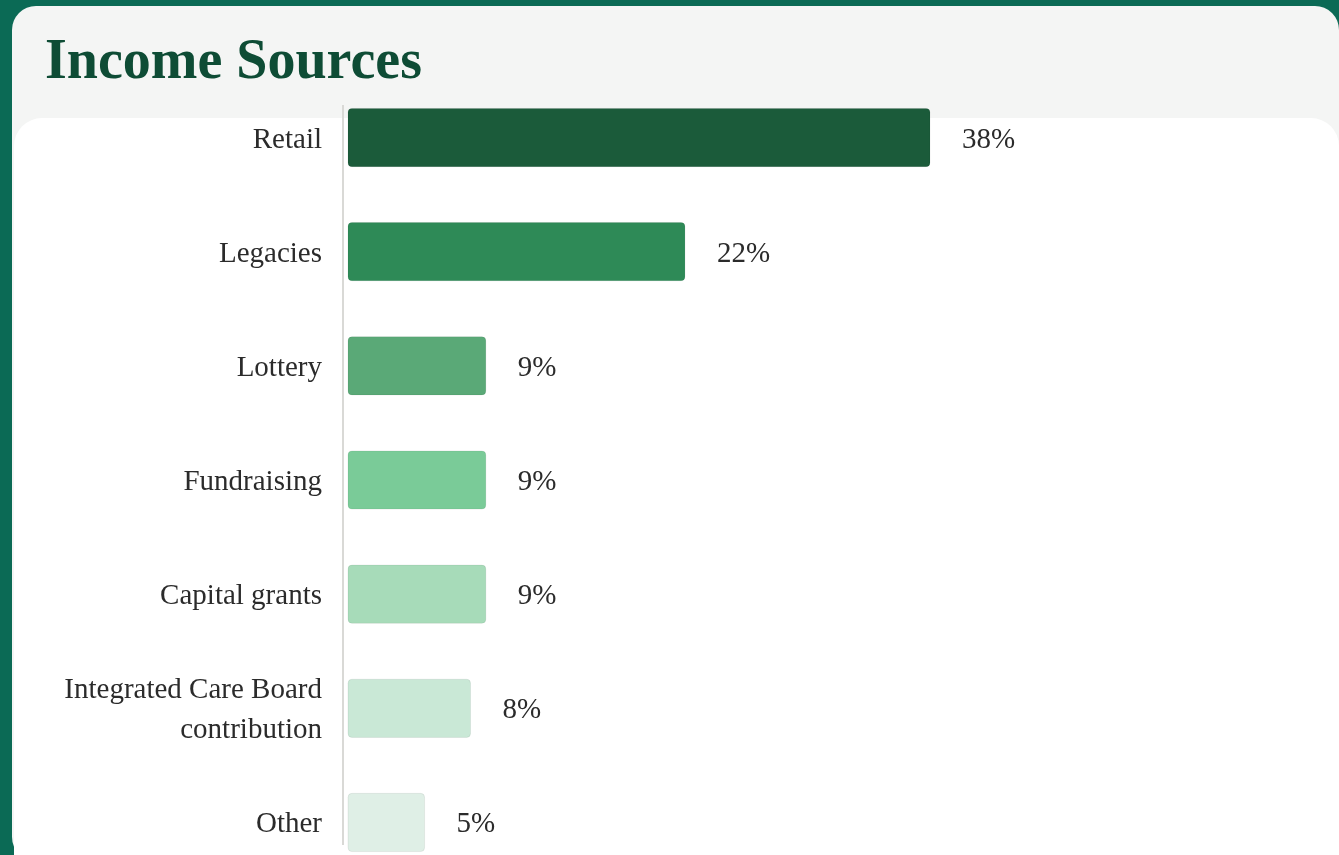  Describe the element at coordinates (289, 822) in the screenshot. I see `y-tick-label: Other` at that location.